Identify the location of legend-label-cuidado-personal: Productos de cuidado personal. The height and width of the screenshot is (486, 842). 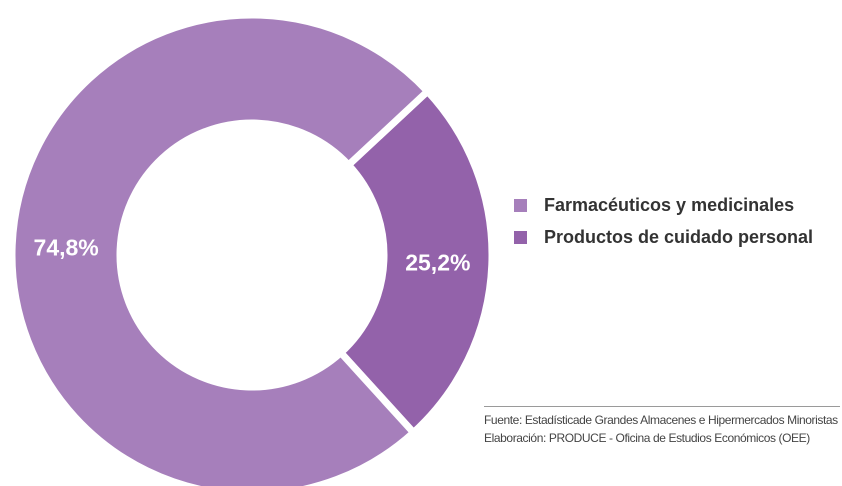
(679, 236).